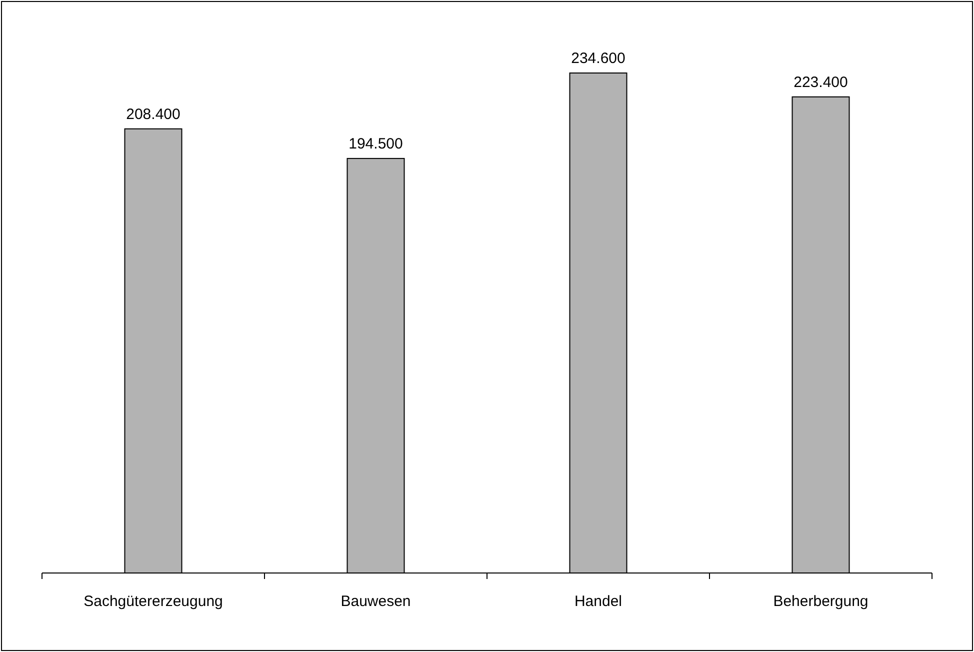  I want to click on data-label: 208.400, so click(153, 114).